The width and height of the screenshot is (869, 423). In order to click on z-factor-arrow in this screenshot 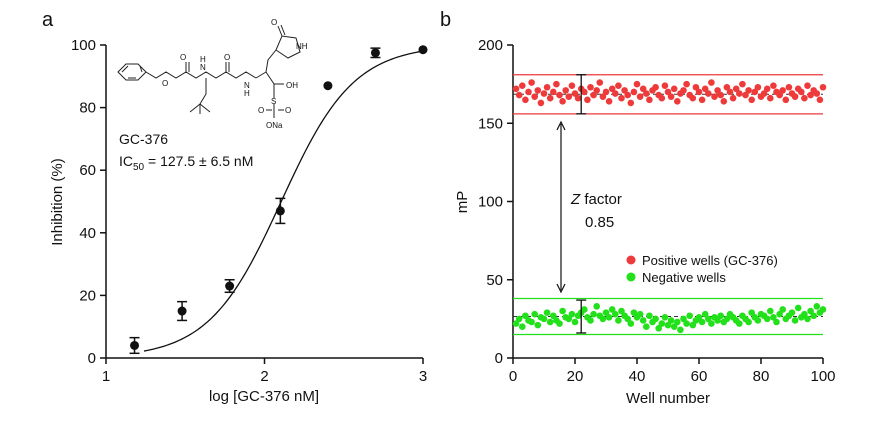, I will do `click(561, 207)`.